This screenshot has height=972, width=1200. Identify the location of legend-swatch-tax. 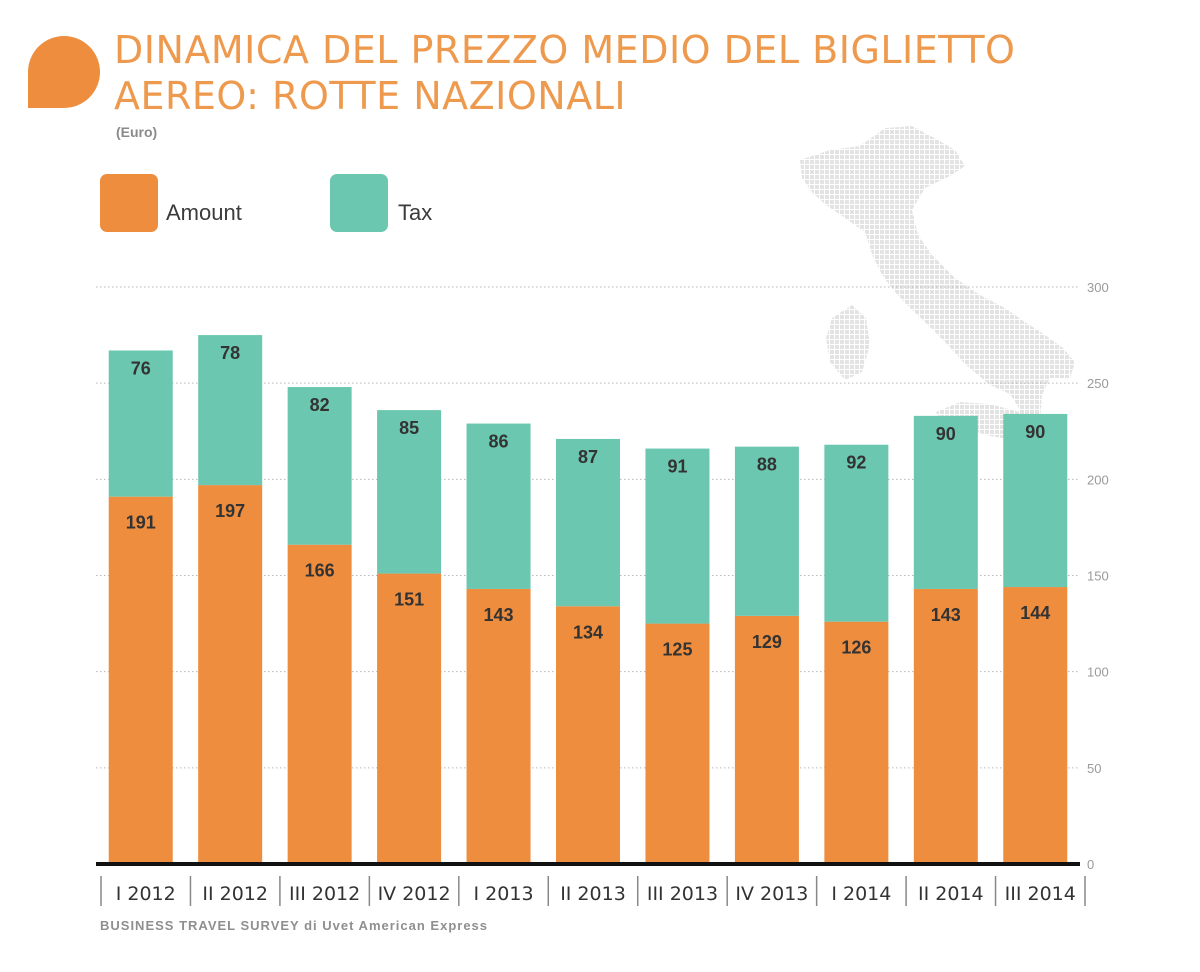
(359, 203).